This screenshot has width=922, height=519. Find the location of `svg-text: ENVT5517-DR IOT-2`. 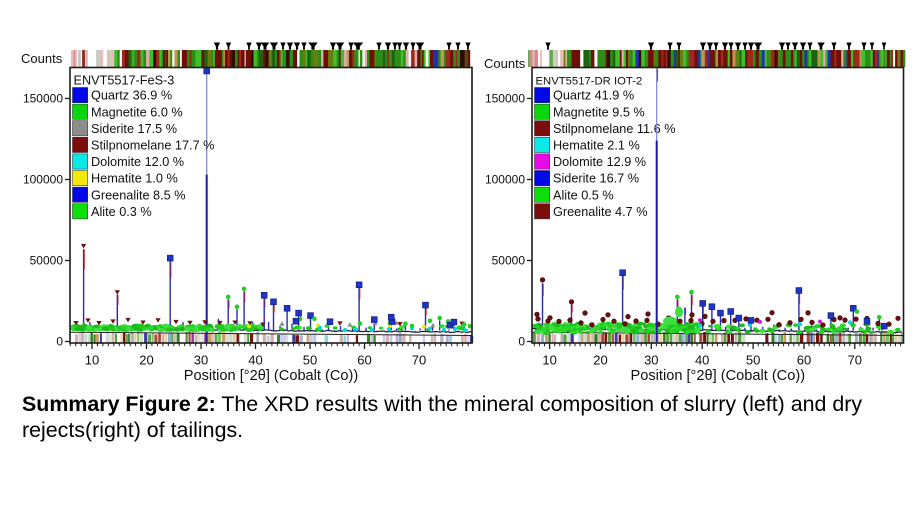

svg-text: ENVT5517-DR IOT-2 is located at coordinates (589, 81).